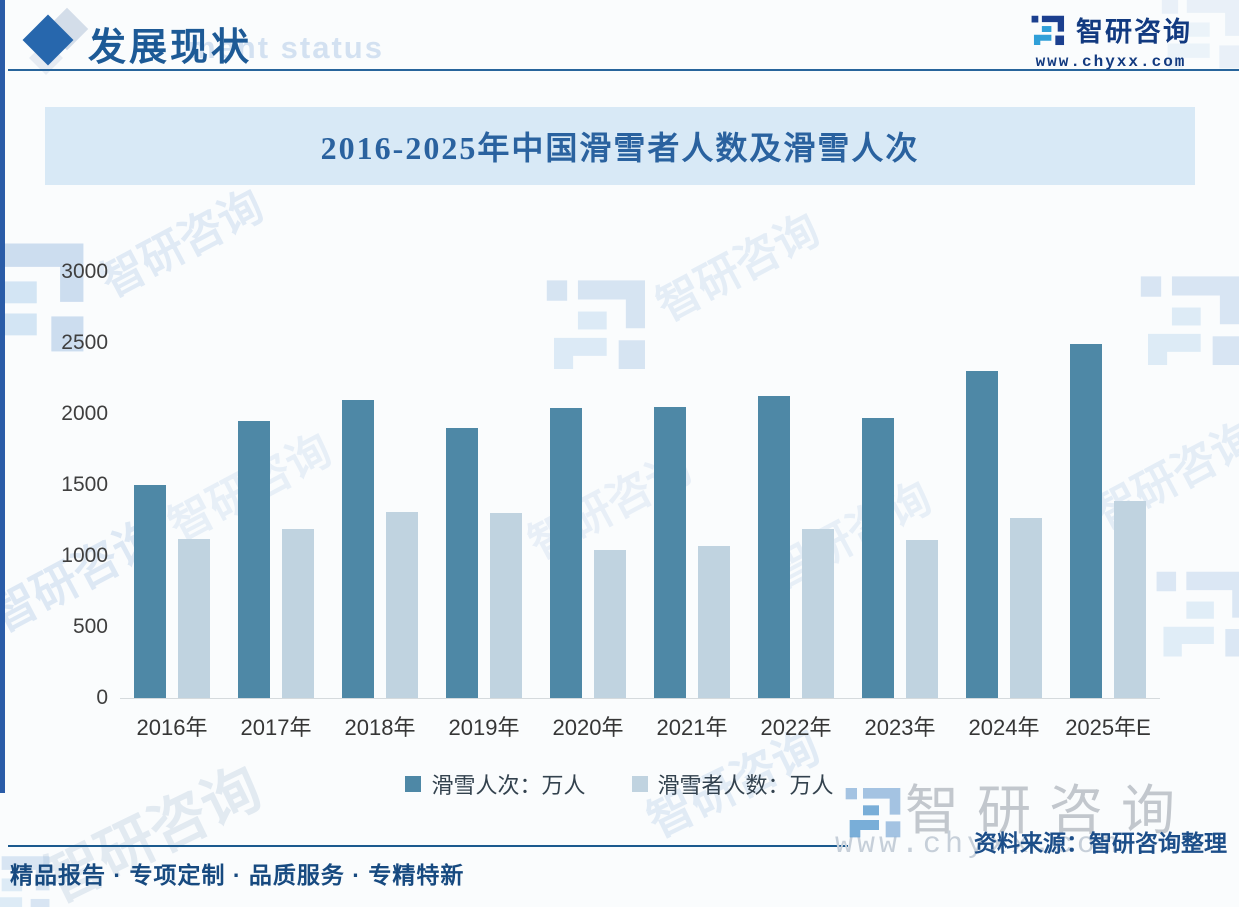  I want to click on x-tick-label: 2016年, so click(172, 727).